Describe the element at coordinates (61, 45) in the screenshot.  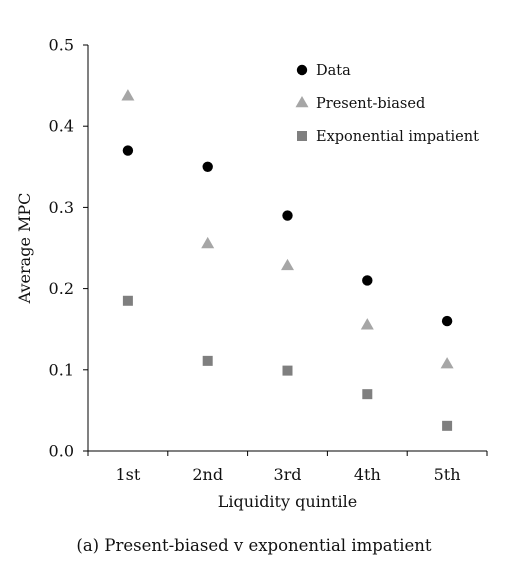
I see `y-tick-label: 0.5` at that location.